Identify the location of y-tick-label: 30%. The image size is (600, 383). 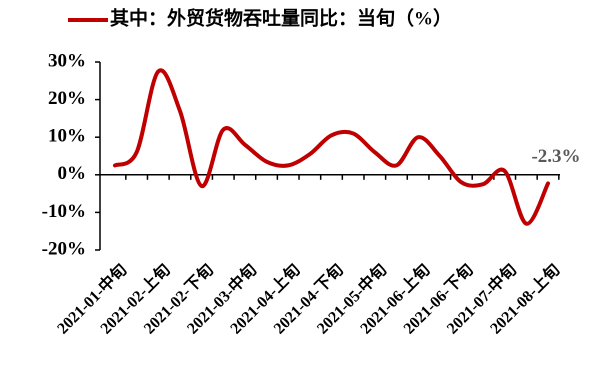
(67, 60).